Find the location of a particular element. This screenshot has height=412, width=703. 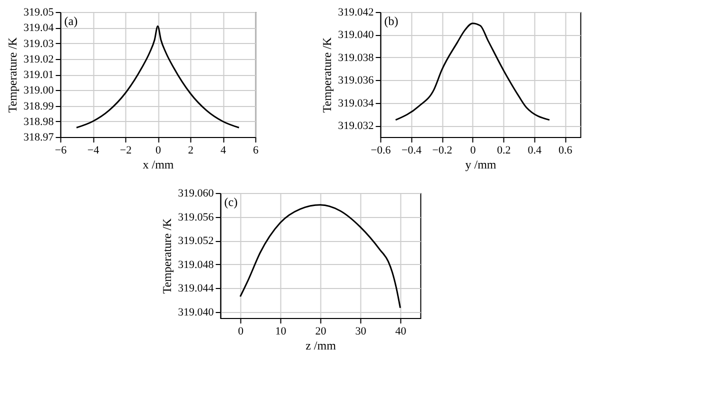

chart-title: (b) is located at coordinates (391, 21).